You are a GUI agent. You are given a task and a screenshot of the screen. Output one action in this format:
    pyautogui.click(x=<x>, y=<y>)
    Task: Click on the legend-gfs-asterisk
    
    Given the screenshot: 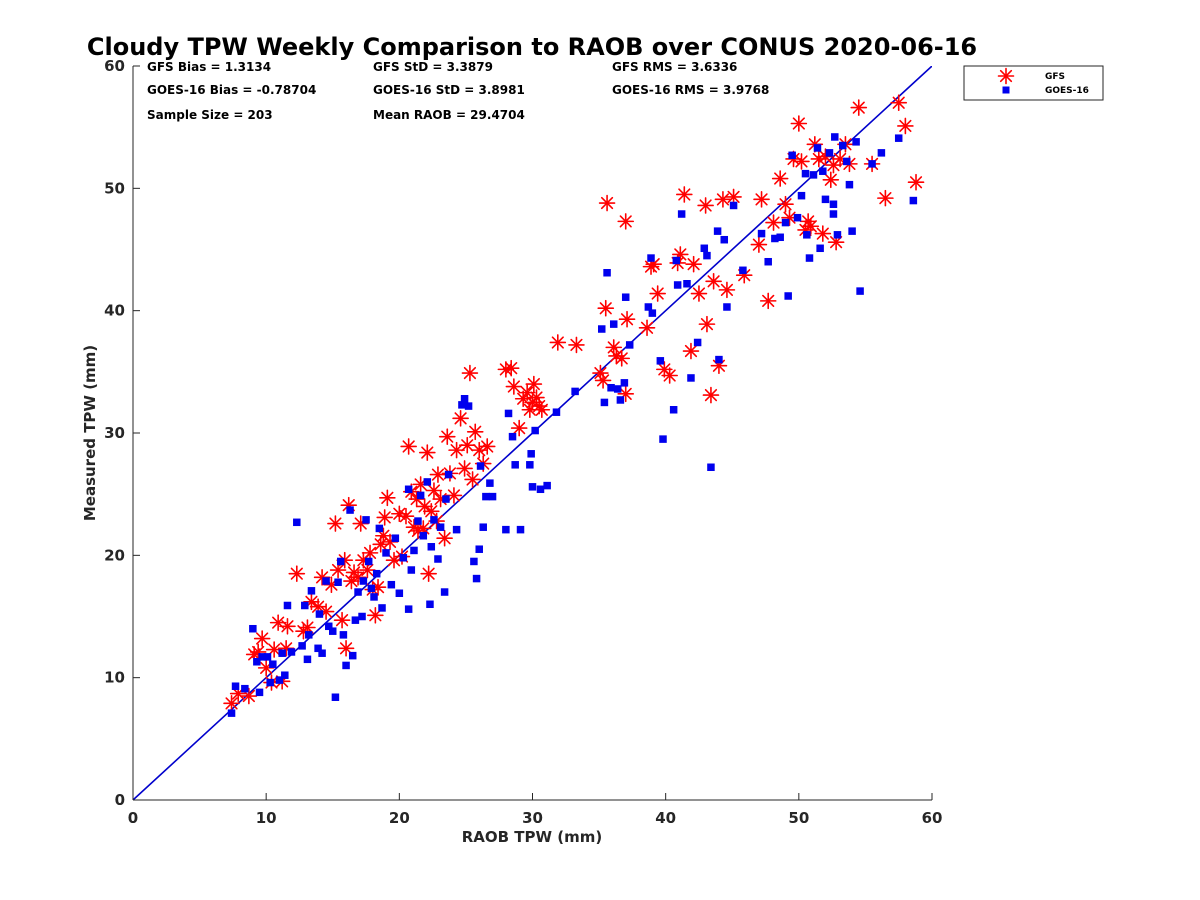 What is the action you would take?
    pyautogui.click(x=1006, y=76)
    